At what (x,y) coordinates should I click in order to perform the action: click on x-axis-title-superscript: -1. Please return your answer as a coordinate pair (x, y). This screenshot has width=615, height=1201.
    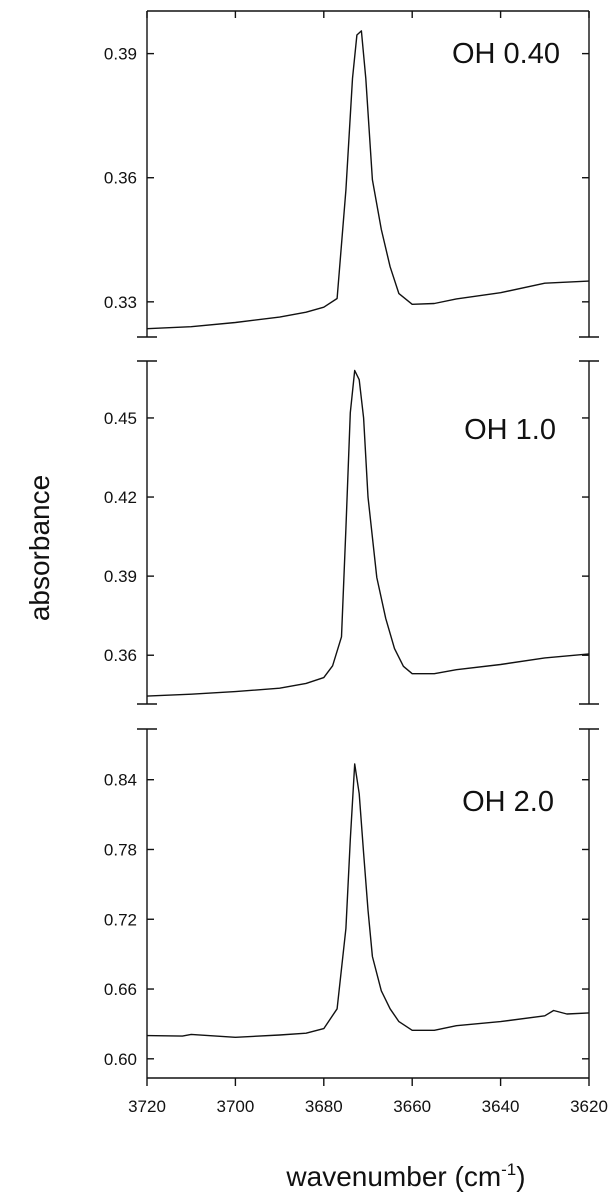
    Looking at the image, I should click on (508, 1169).